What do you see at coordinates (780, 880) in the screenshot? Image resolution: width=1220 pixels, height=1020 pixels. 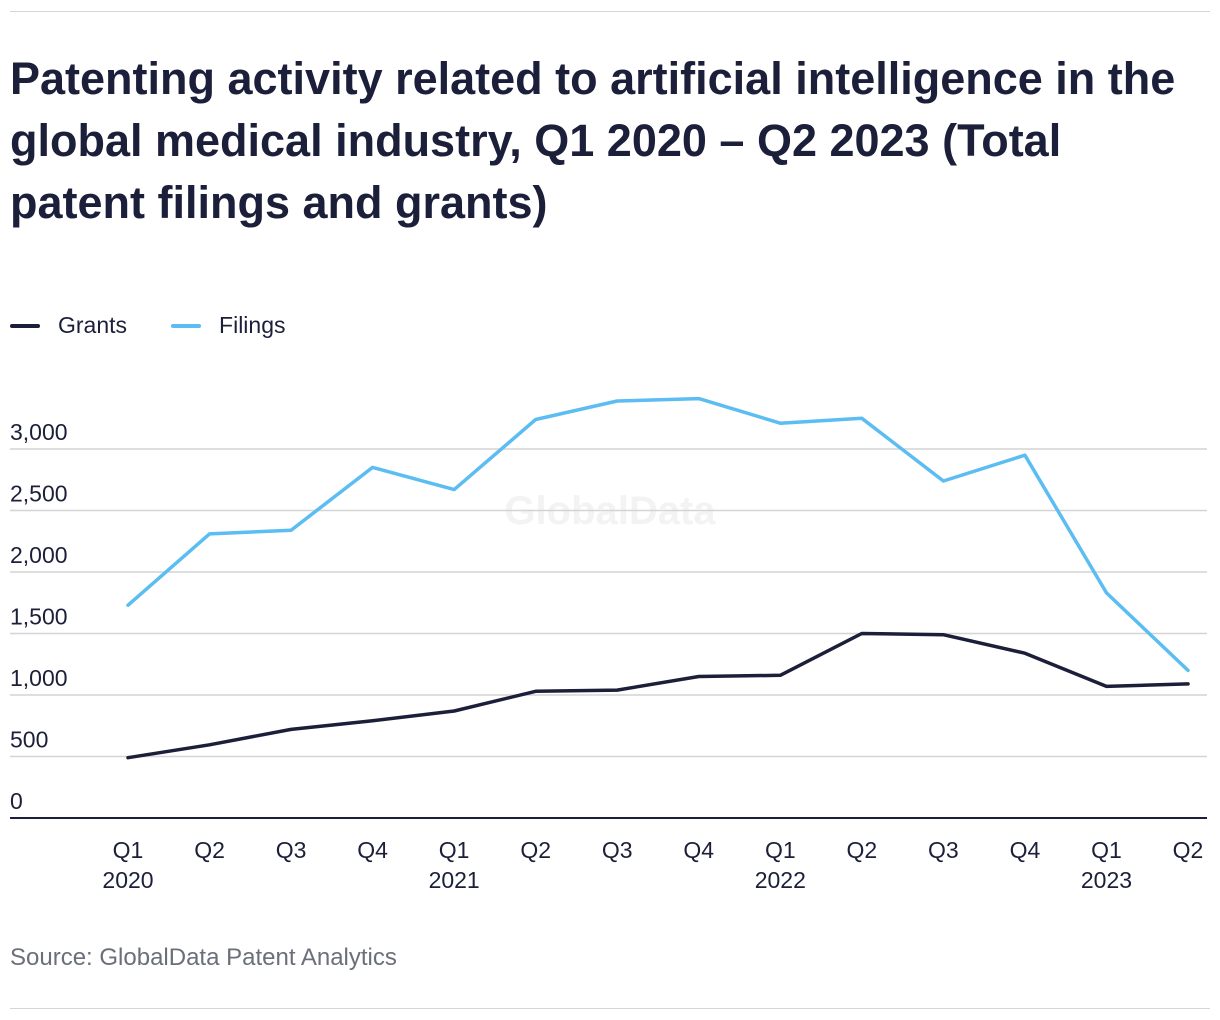 I see `x-tick-year-label: 2022` at bounding box center [780, 880].